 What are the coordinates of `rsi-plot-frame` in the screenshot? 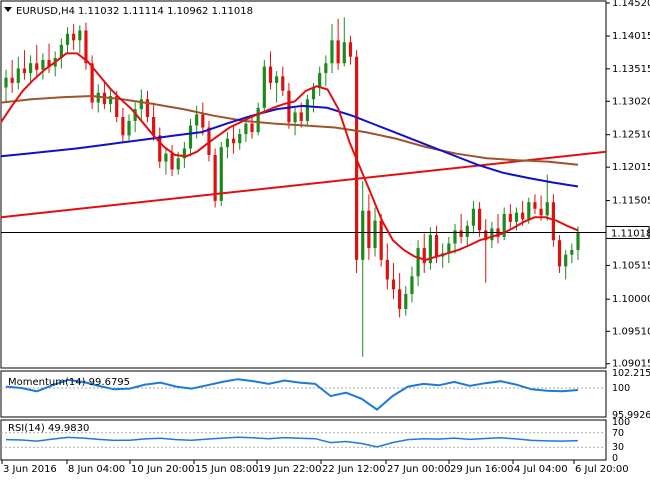 It's located at (303, 440).